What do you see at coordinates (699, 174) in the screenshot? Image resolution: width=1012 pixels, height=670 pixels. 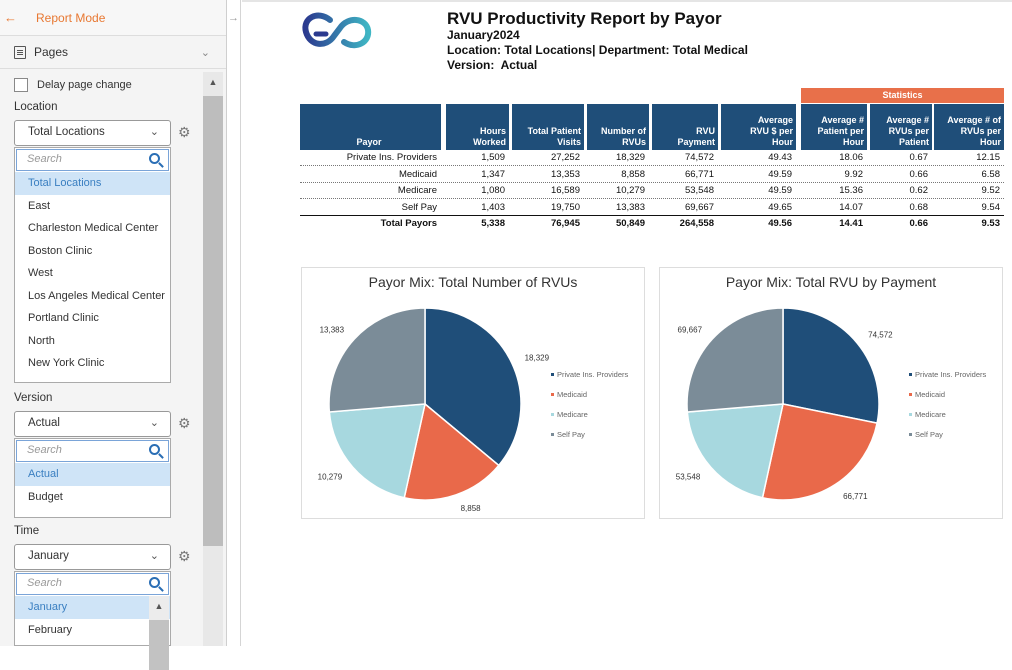 I see `table-cell: 66,771` at bounding box center [699, 174].